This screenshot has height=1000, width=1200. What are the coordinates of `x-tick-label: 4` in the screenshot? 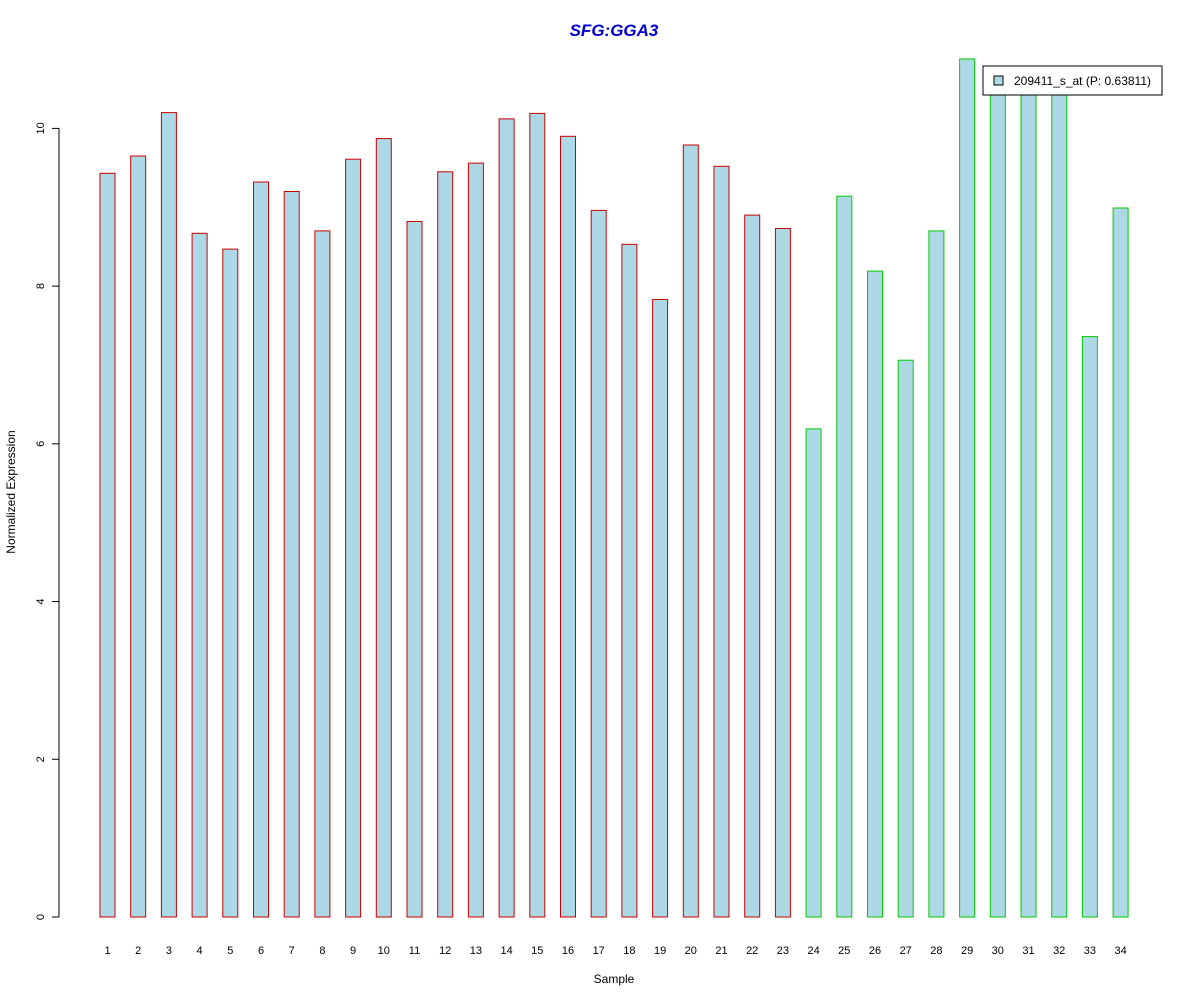 It's located at (200, 951).